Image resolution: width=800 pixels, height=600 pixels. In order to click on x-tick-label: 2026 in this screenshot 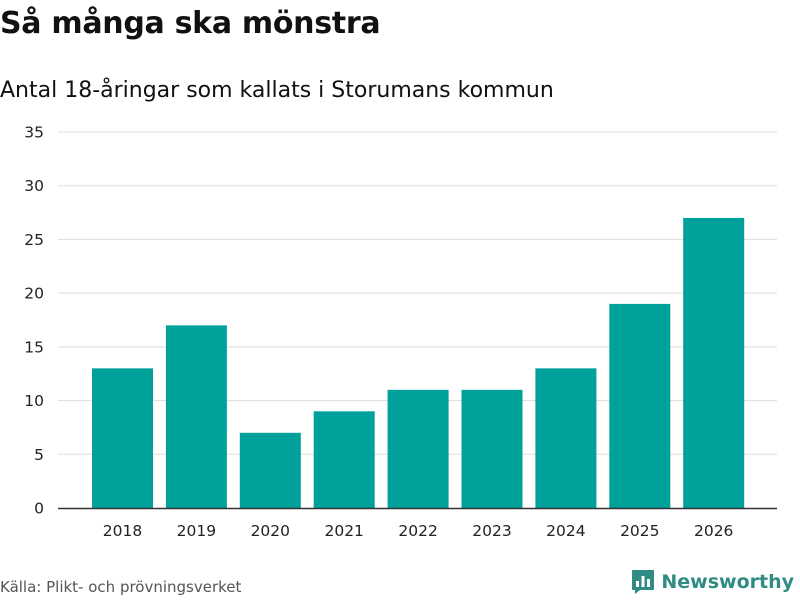, I will do `click(713, 531)`.